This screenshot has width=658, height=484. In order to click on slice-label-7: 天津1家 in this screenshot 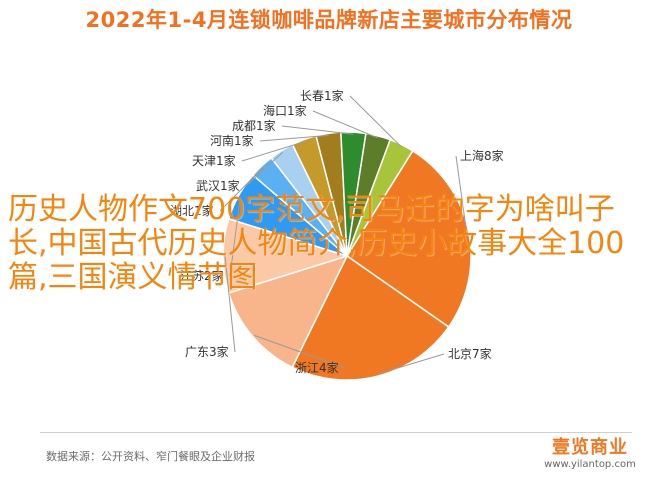, I will do `click(214, 160)`.